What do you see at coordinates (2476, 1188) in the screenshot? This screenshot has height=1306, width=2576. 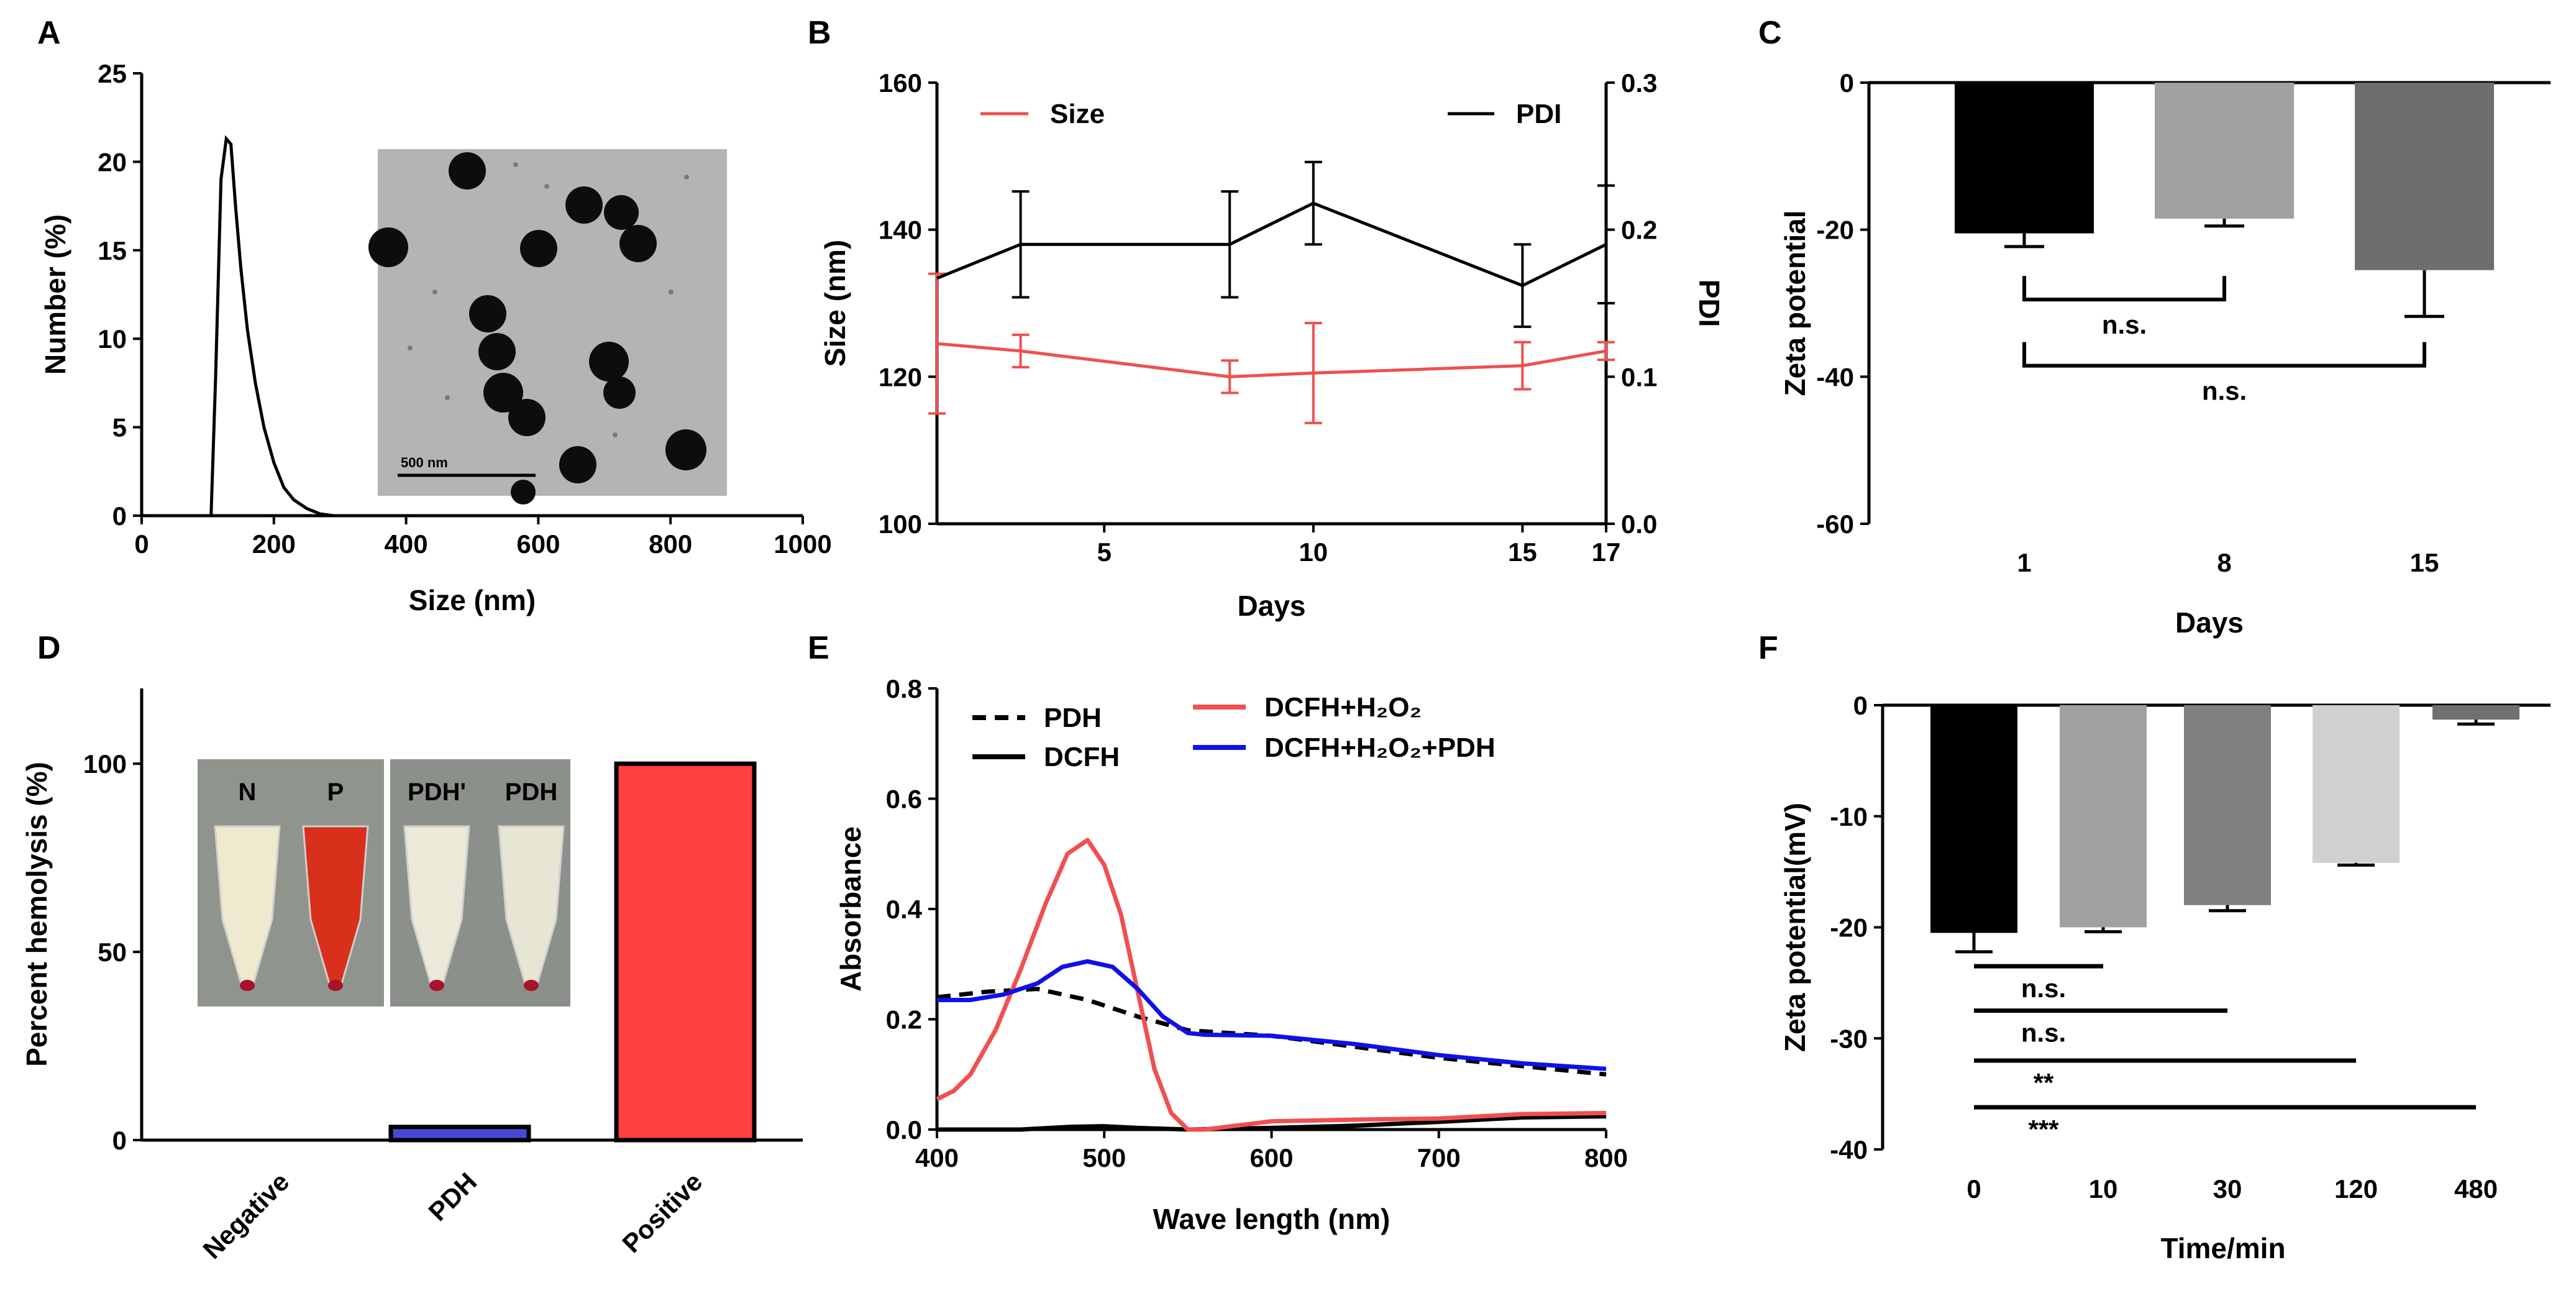 I see `f-x-tick-label: 480` at bounding box center [2476, 1188].